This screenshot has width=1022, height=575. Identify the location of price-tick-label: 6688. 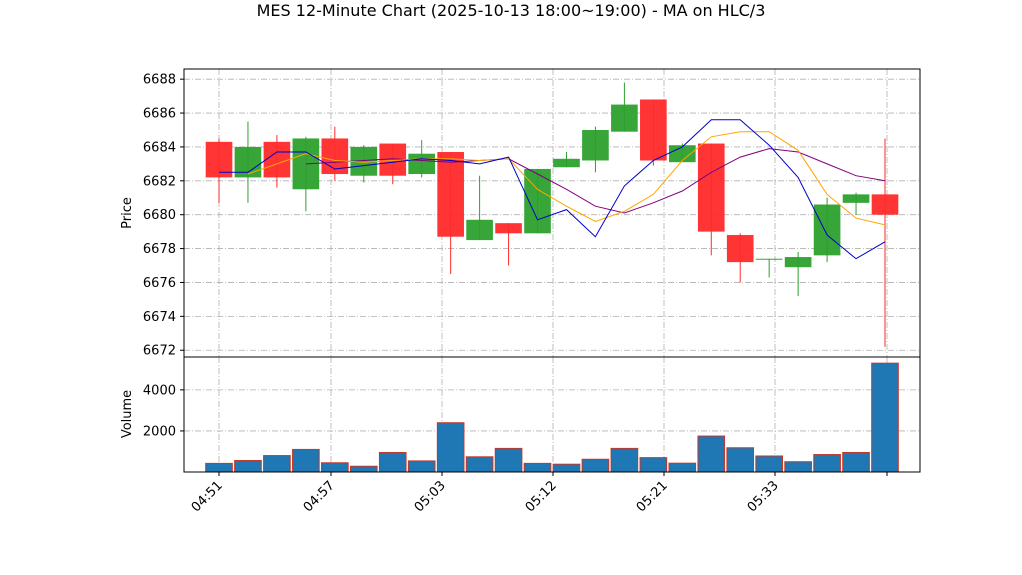
(159, 80).